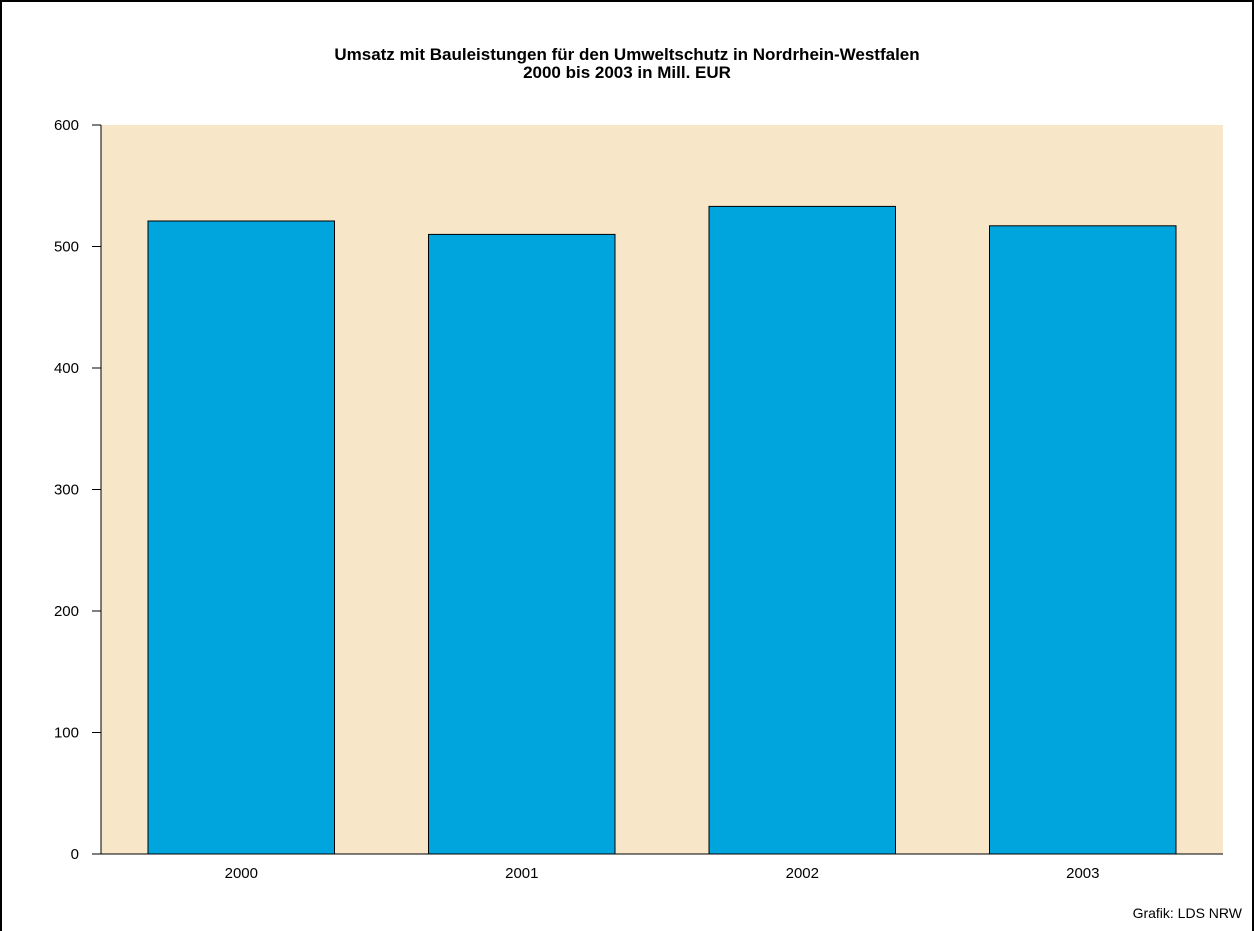 The width and height of the screenshot is (1254, 931). Describe the element at coordinates (802, 530) in the screenshot. I see `bar-2002` at that location.